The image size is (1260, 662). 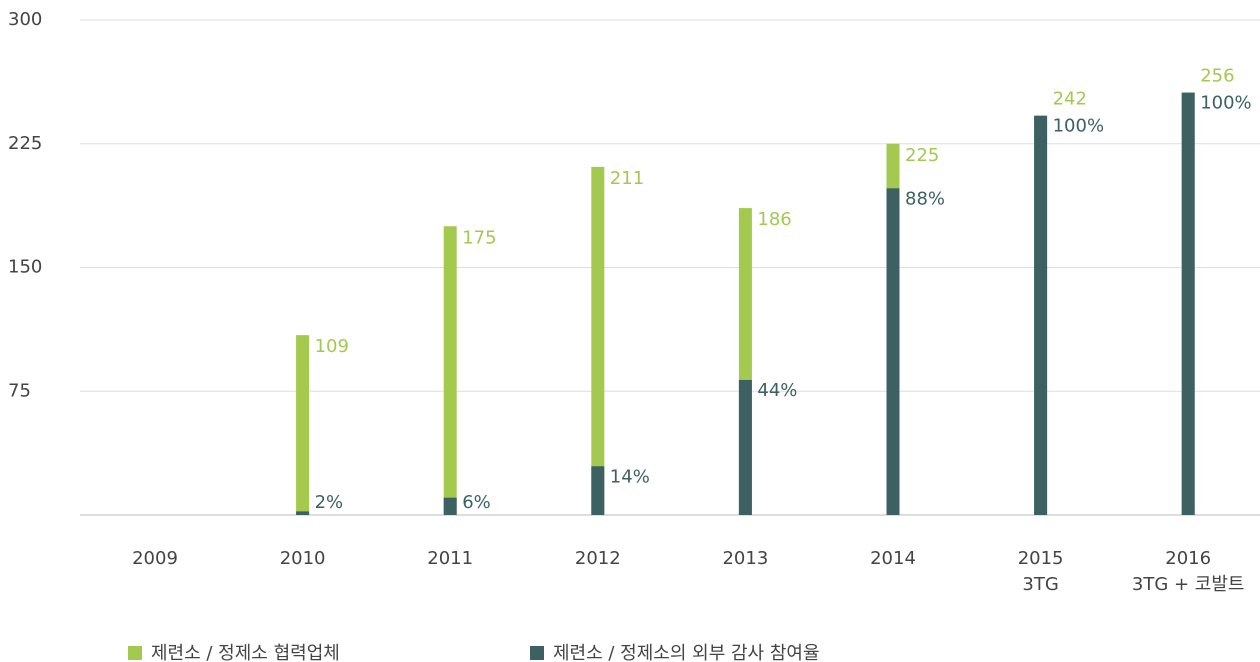 What do you see at coordinates (303, 558) in the screenshot?
I see `x-tick-label: 2010` at bounding box center [303, 558].